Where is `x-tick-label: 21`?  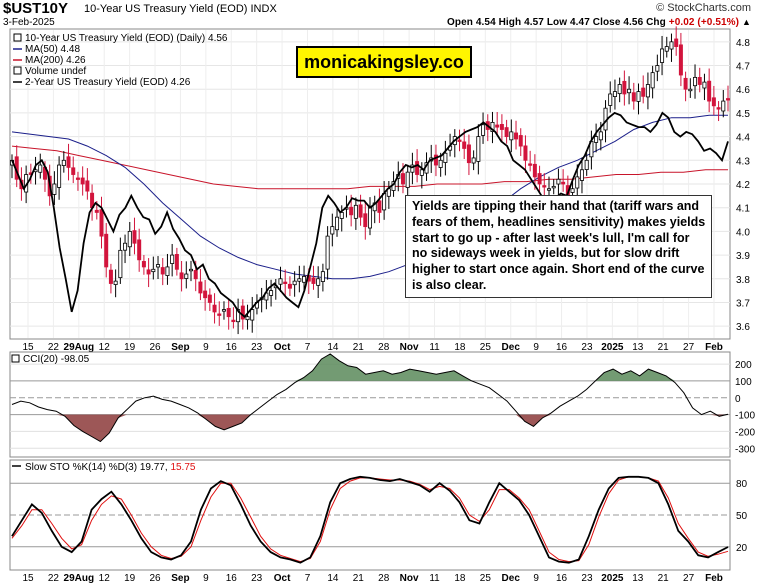
x-tick-label: 21 is located at coordinates (664, 578).